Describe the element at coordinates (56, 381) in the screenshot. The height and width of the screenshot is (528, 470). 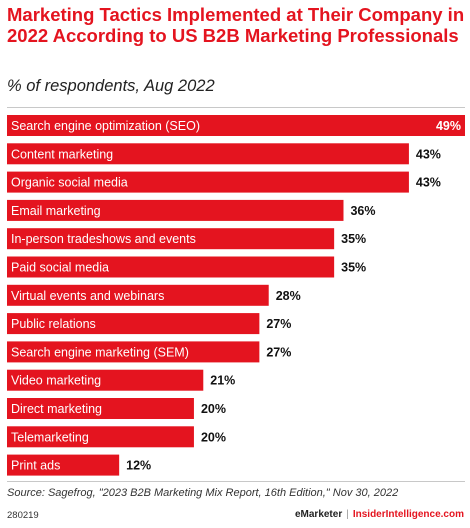
I see `category-label: Video marketing` at that location.